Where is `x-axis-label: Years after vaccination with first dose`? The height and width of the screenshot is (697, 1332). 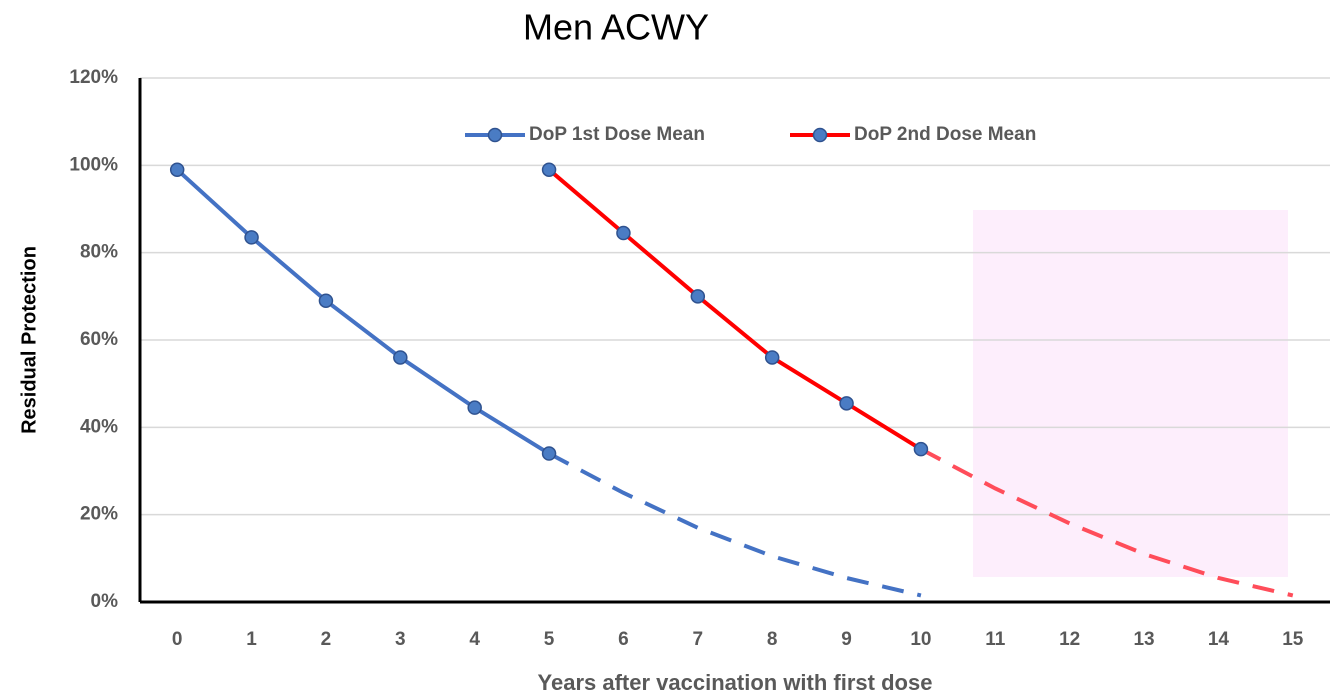
x-axis-label: Years after vaccination with first dose is located at coordinates (735, 682).